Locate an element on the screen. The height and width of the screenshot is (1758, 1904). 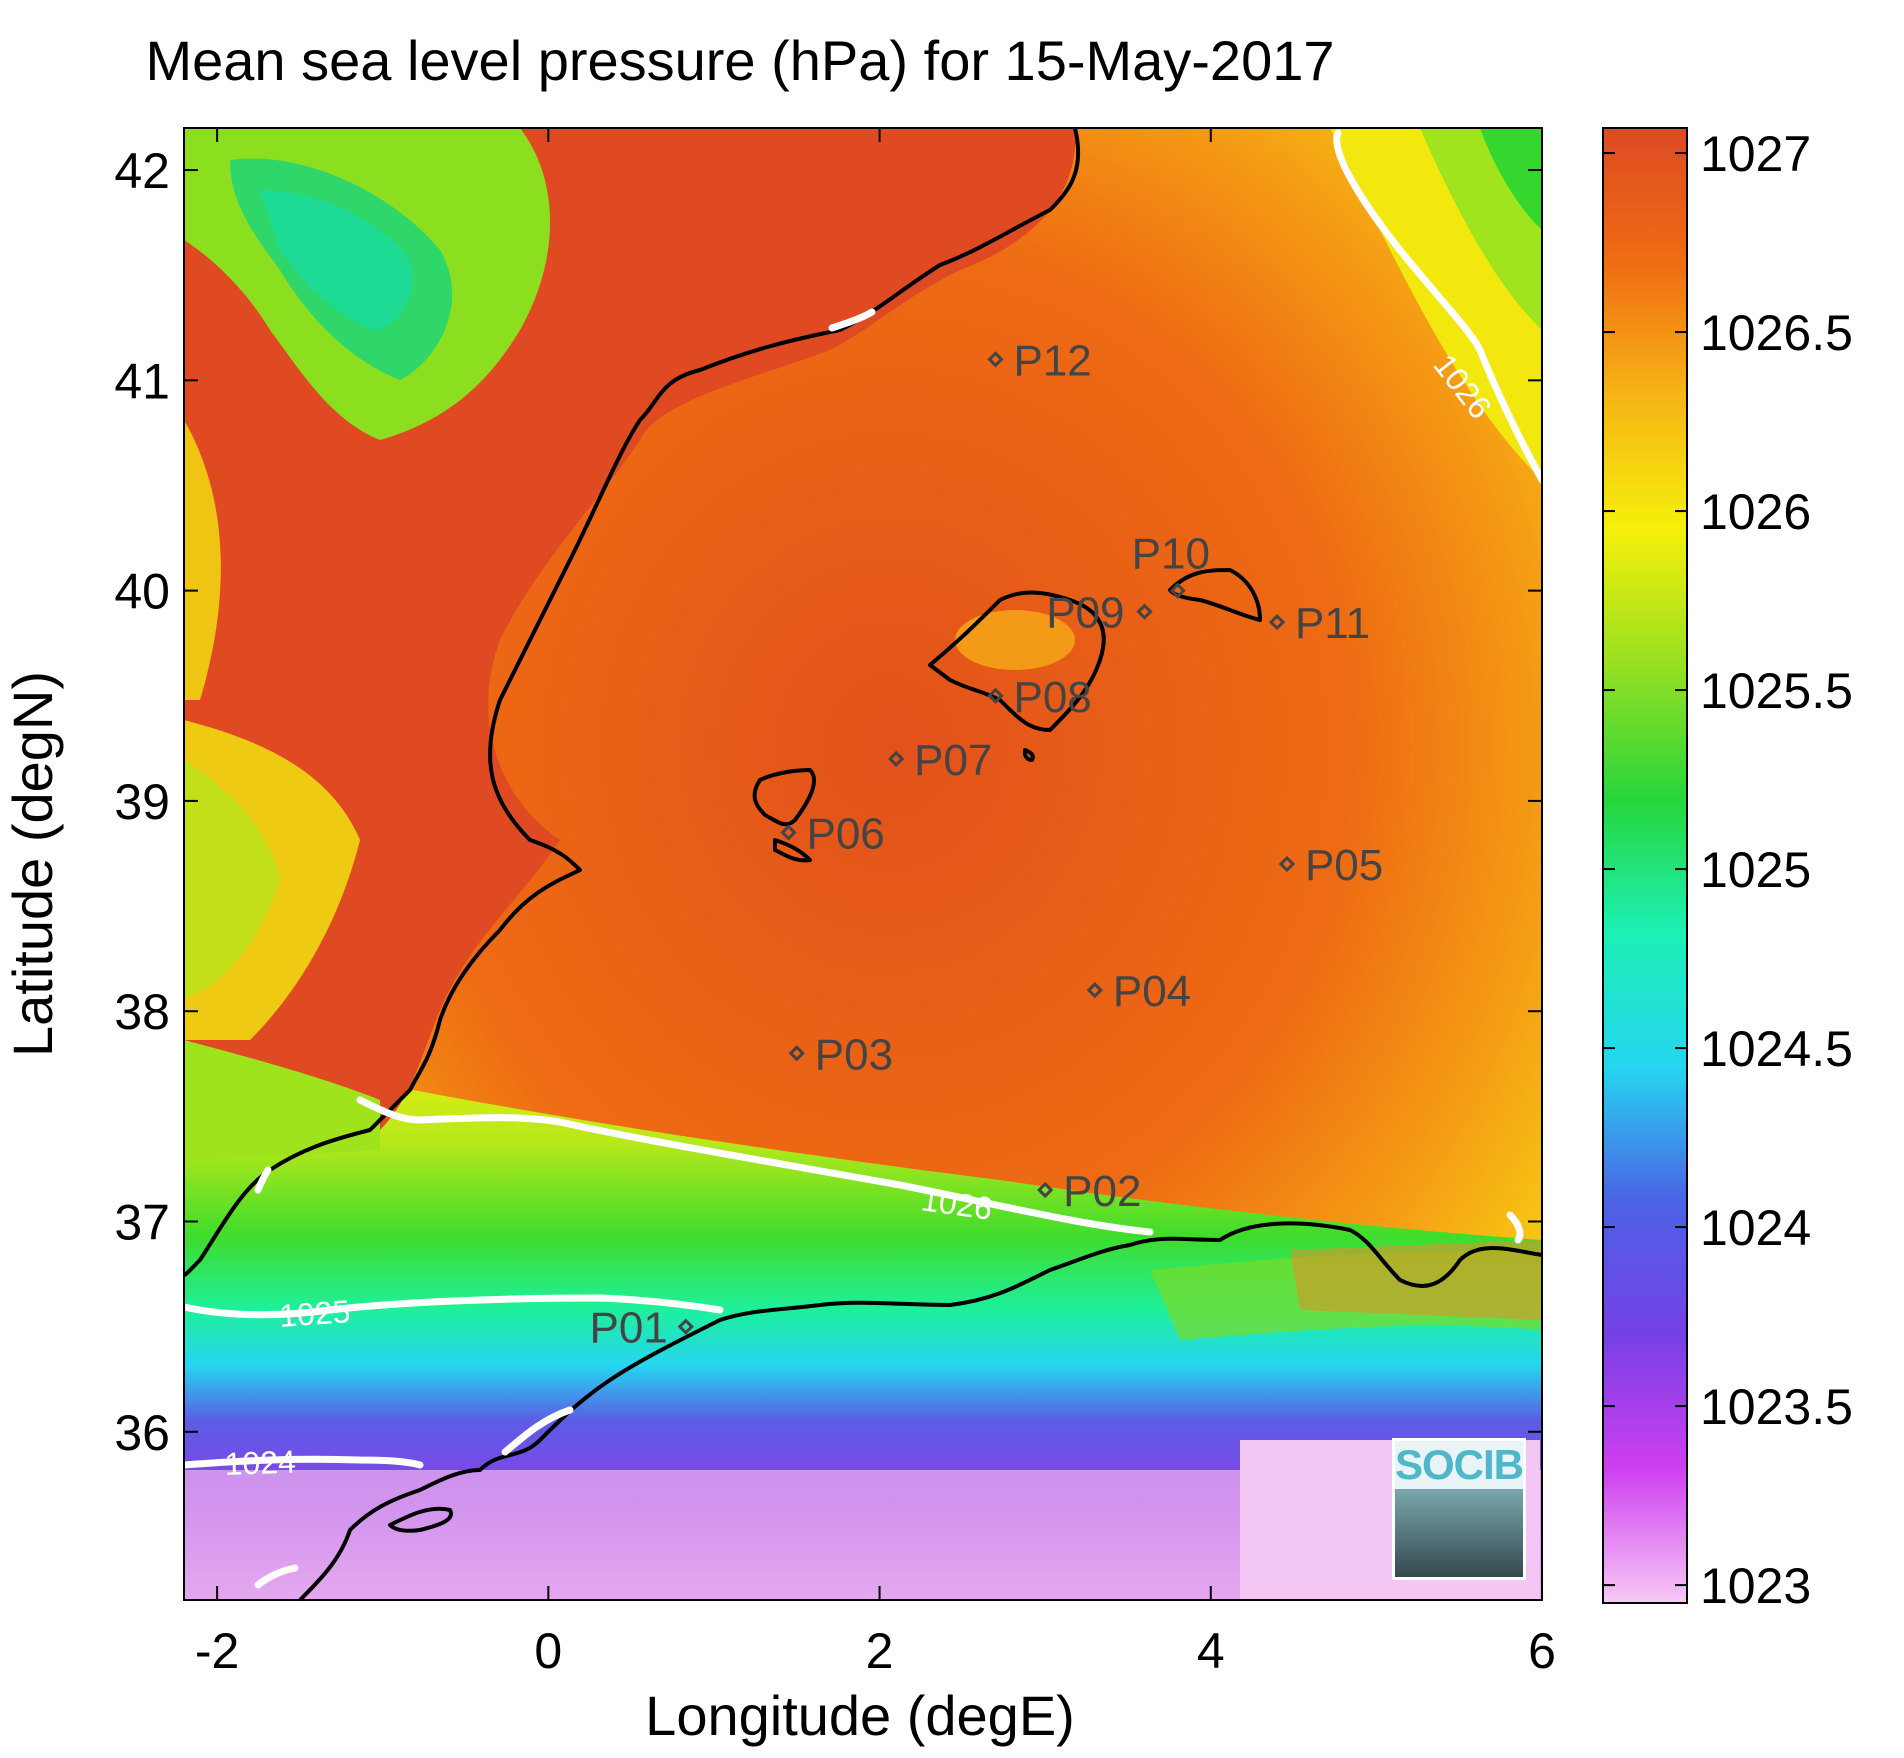
station-label-p04: P04 is located at coordinates (1152, 991).